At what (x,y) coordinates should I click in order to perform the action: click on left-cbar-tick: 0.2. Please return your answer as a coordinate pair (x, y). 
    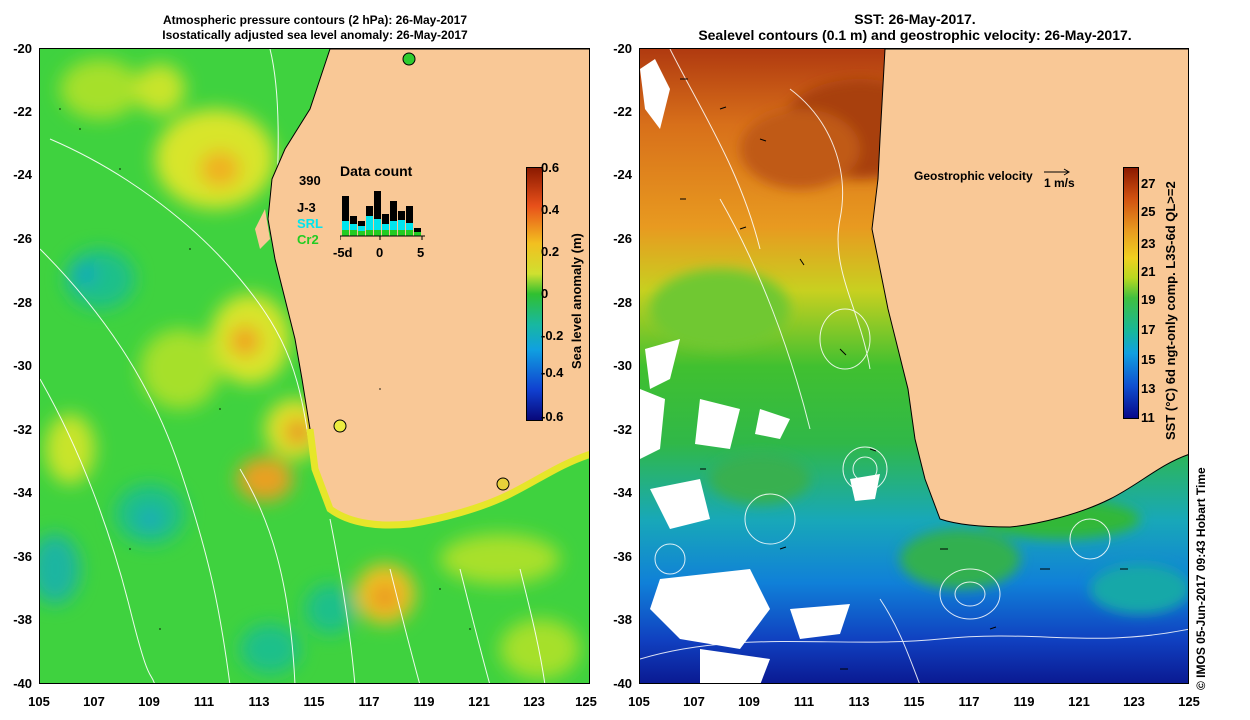
    Looking at the image, I should click on (550, 251).